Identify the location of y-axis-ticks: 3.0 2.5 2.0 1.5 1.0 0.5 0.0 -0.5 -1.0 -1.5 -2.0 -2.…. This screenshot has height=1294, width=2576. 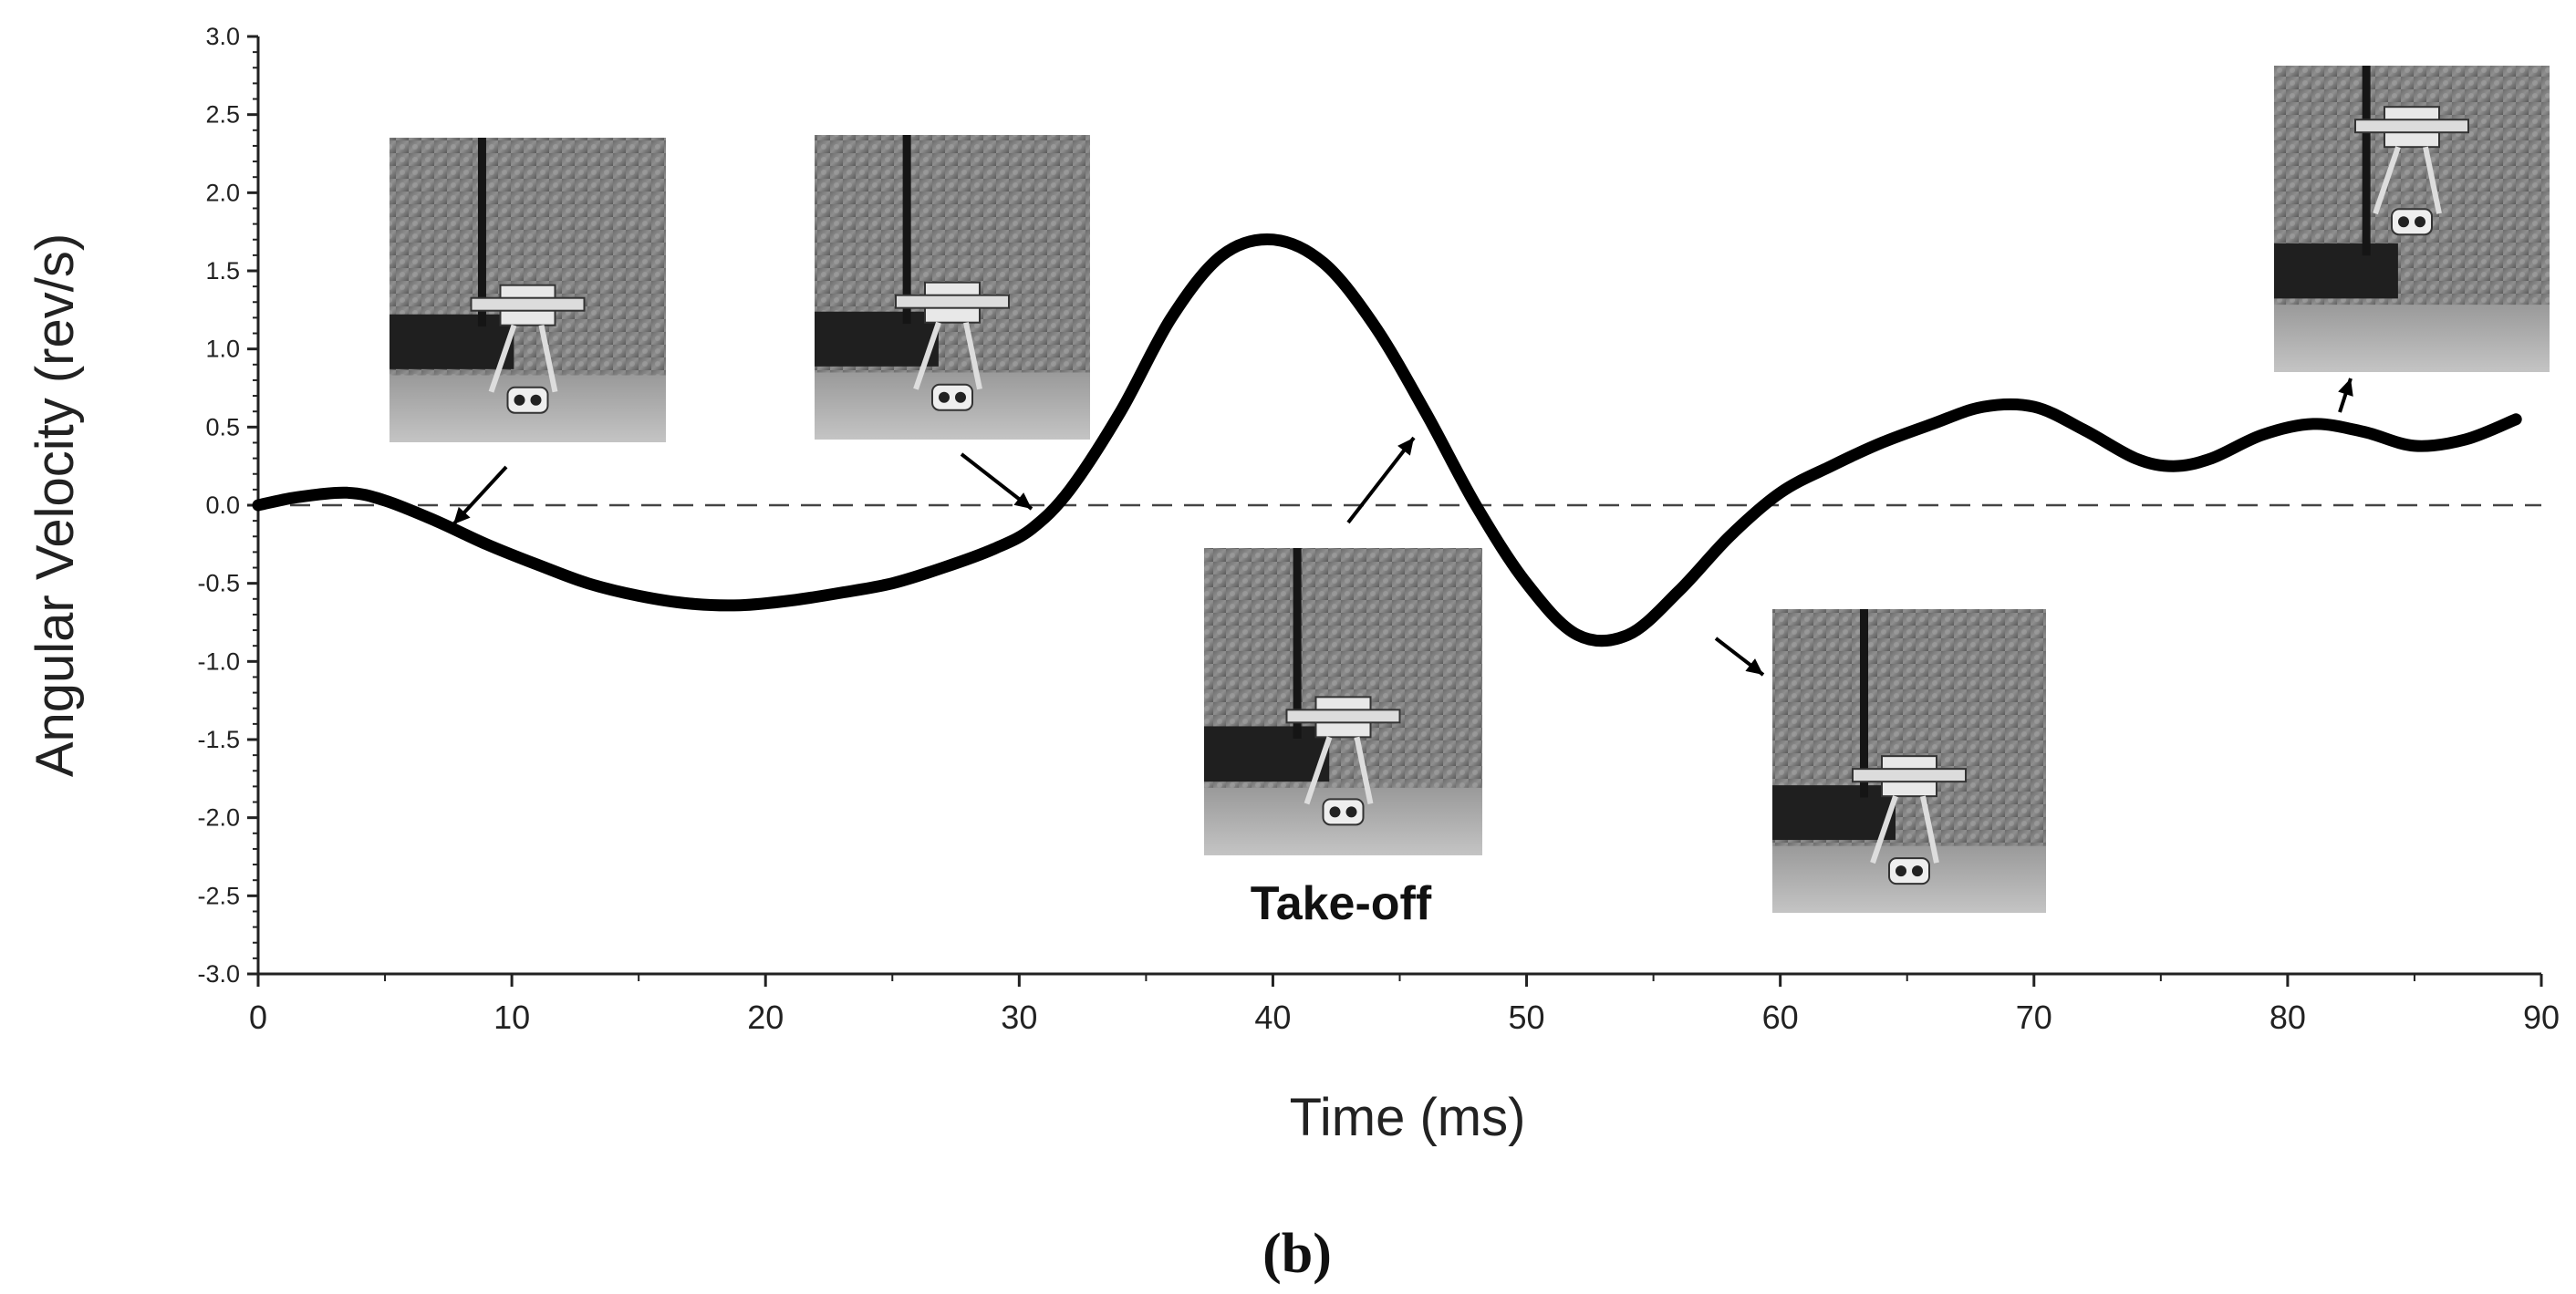
(227, 505).